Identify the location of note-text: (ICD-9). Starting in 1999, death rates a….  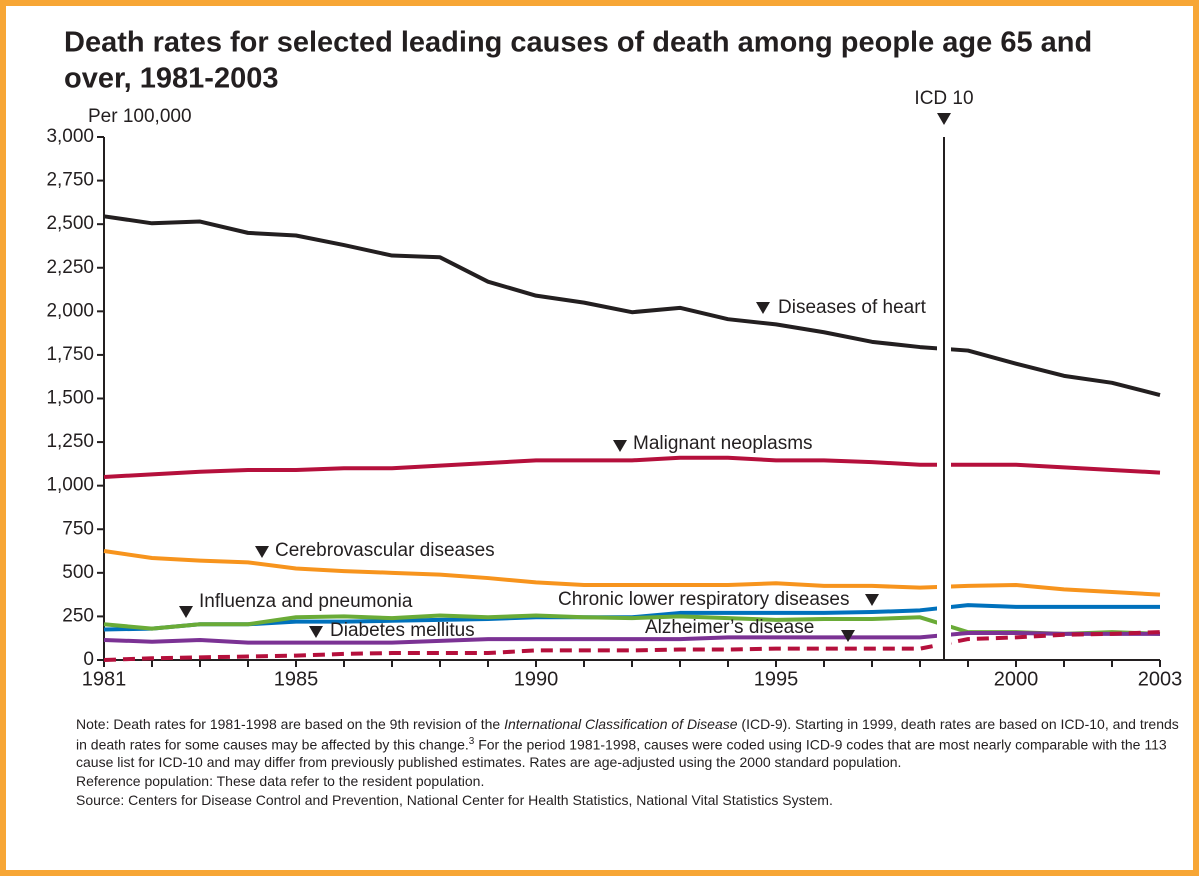
(627, 734).